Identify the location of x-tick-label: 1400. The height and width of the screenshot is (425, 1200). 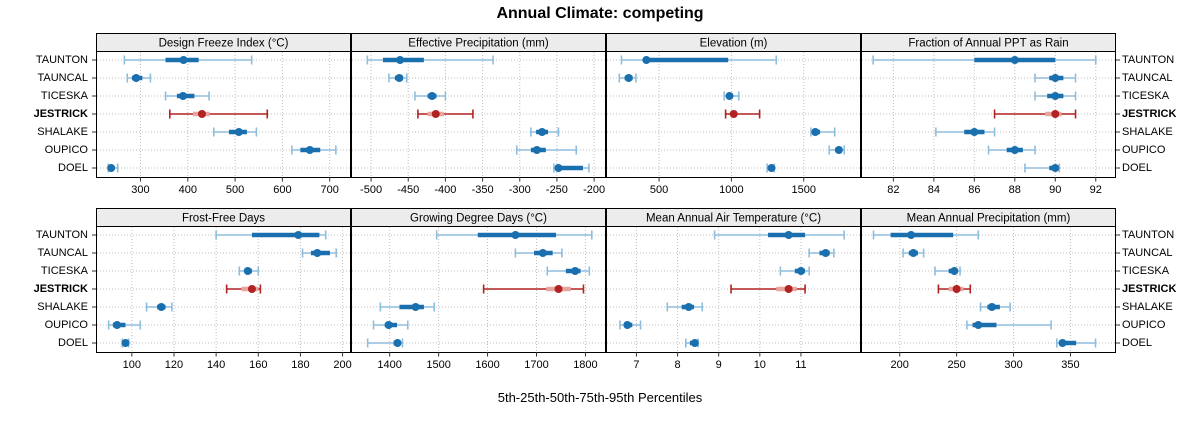
(389, 365).